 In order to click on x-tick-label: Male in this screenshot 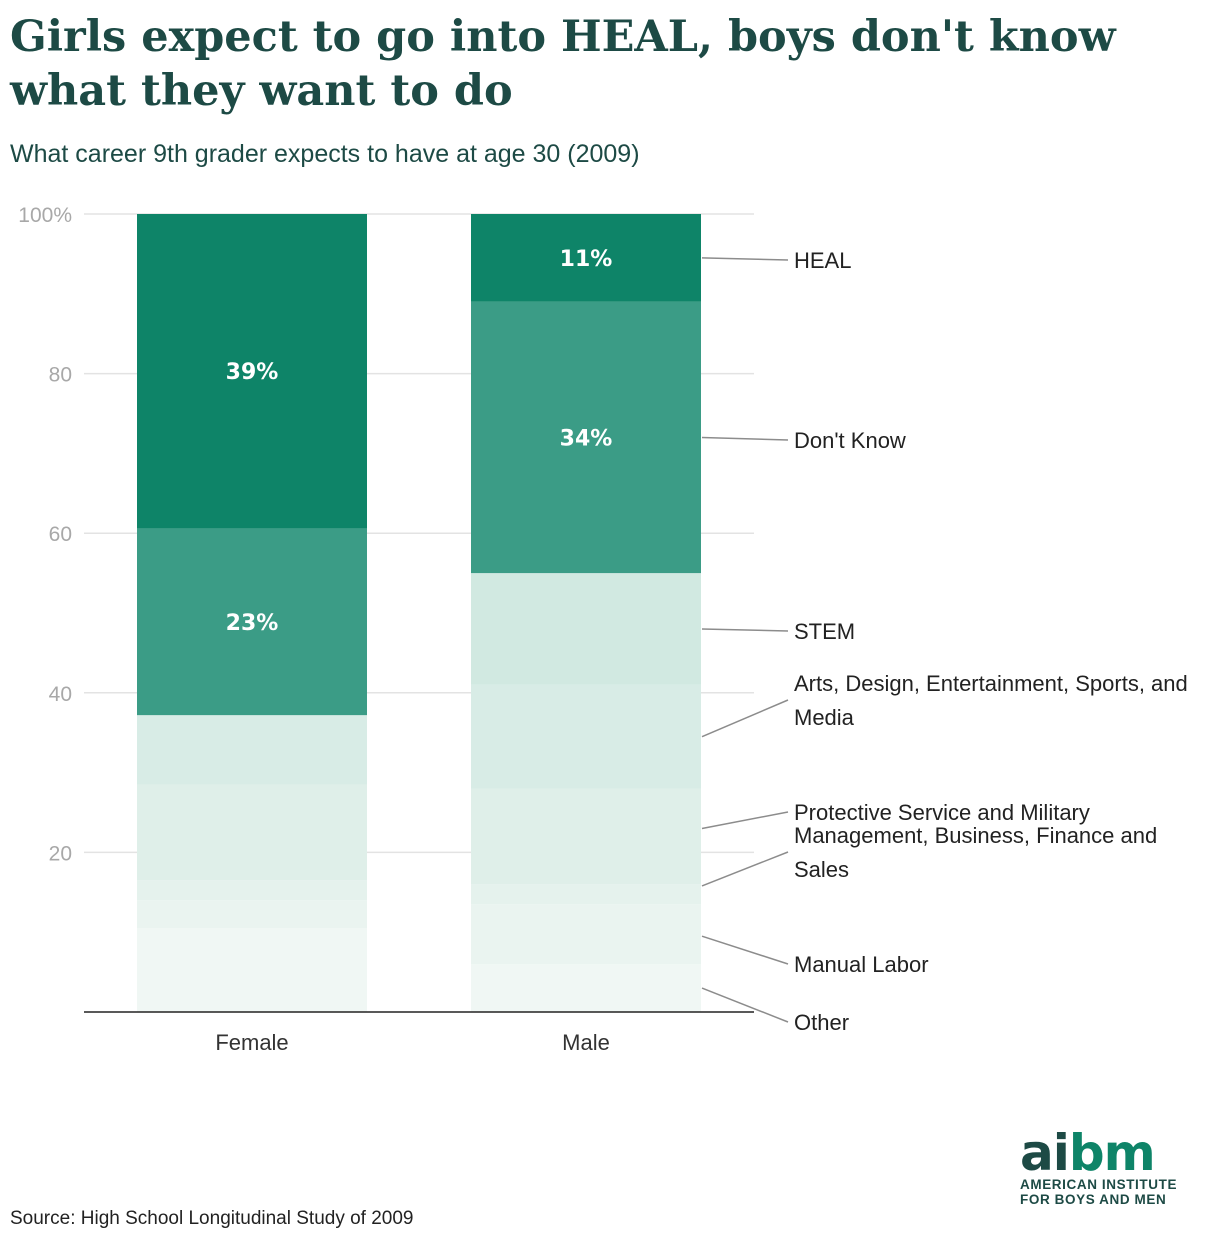, I will do `click(586, 1042)`.